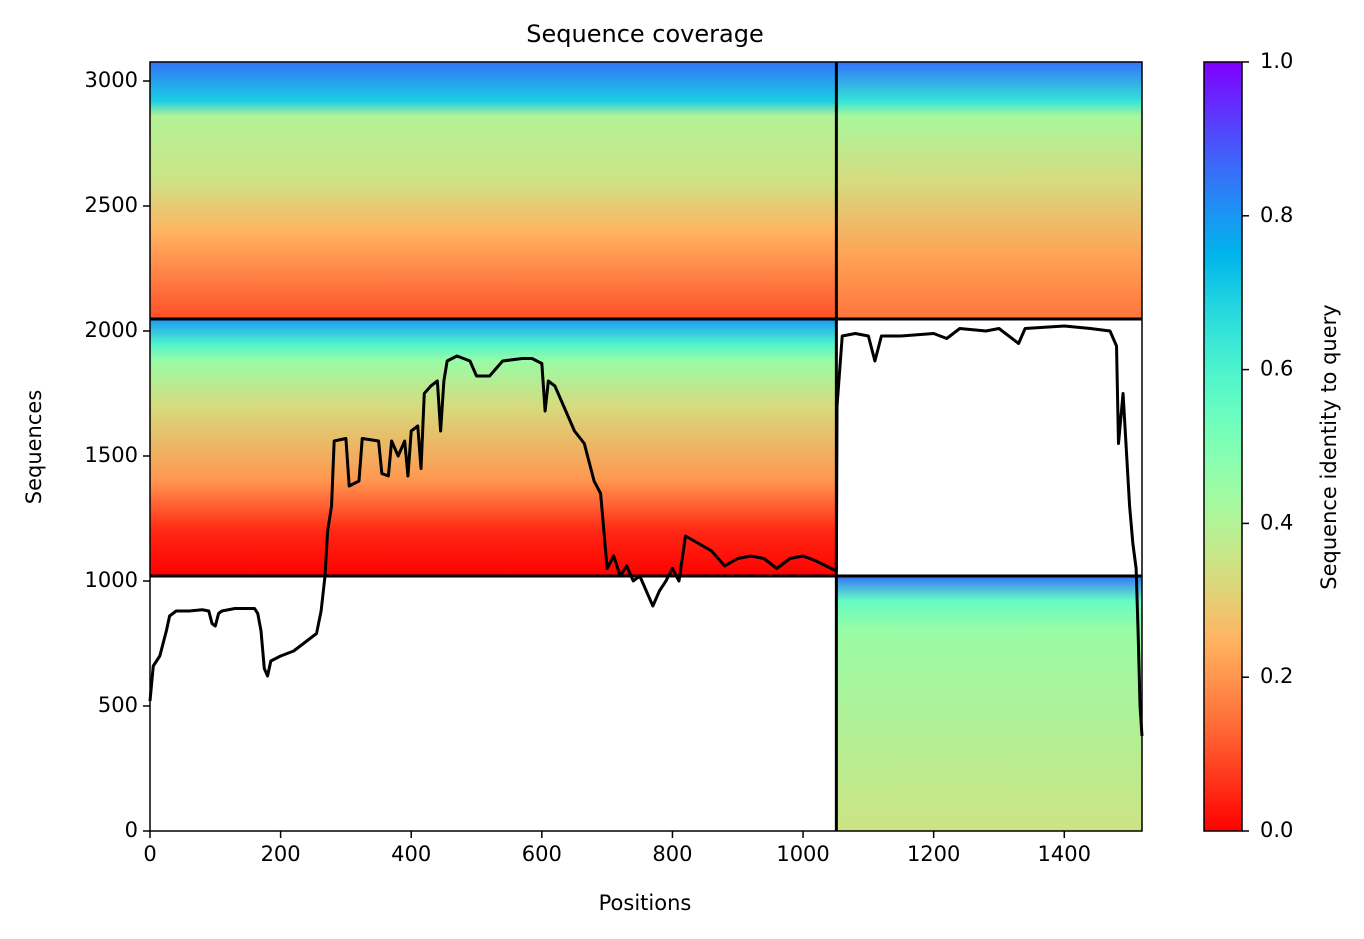  I want to click on x-tick-label: 800, so click(672, 854).